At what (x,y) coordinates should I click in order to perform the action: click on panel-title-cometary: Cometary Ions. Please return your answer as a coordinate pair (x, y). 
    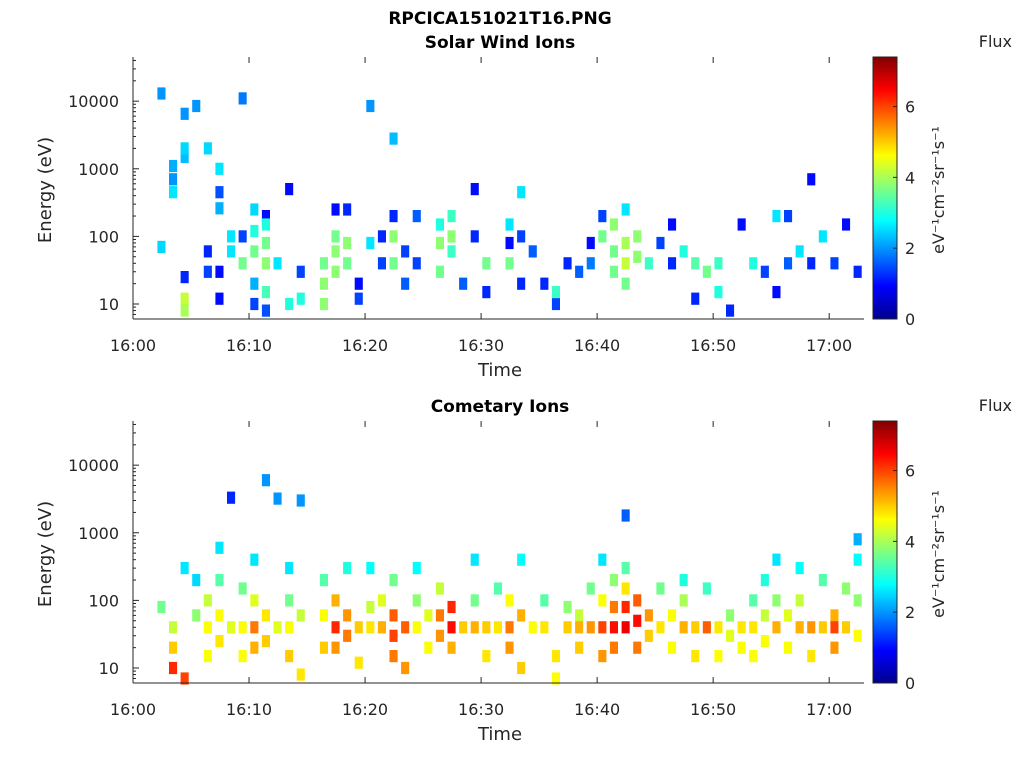
    Looking at the image, I should click on (500, 407).